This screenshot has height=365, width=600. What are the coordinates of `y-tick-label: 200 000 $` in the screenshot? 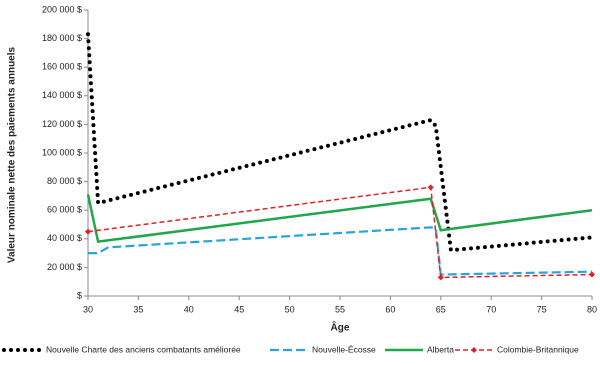 It's located at (62, 9).